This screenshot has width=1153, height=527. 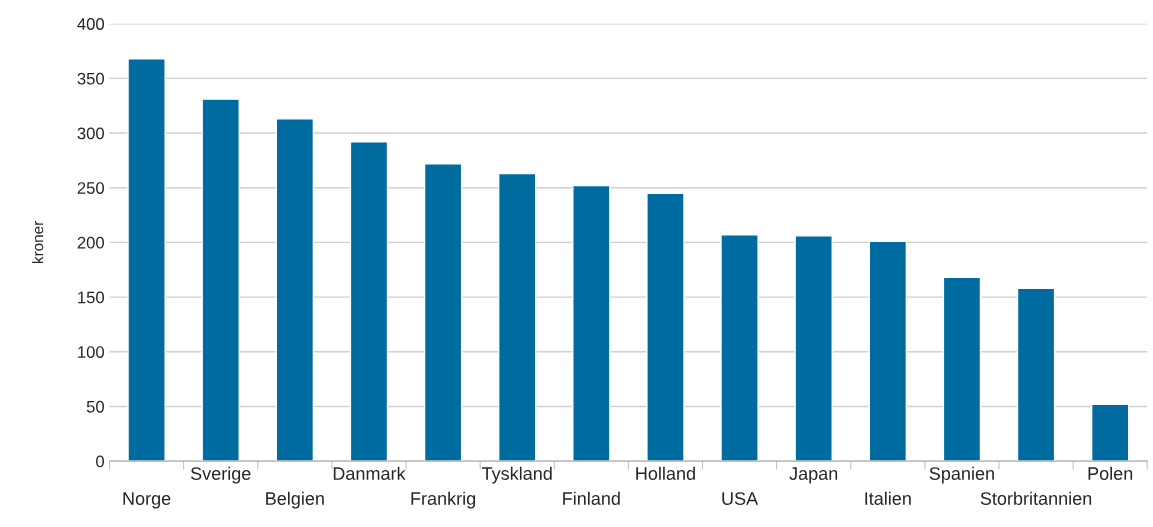 I want to click on x-tick-label: Holland, so click(x=665, y=473).